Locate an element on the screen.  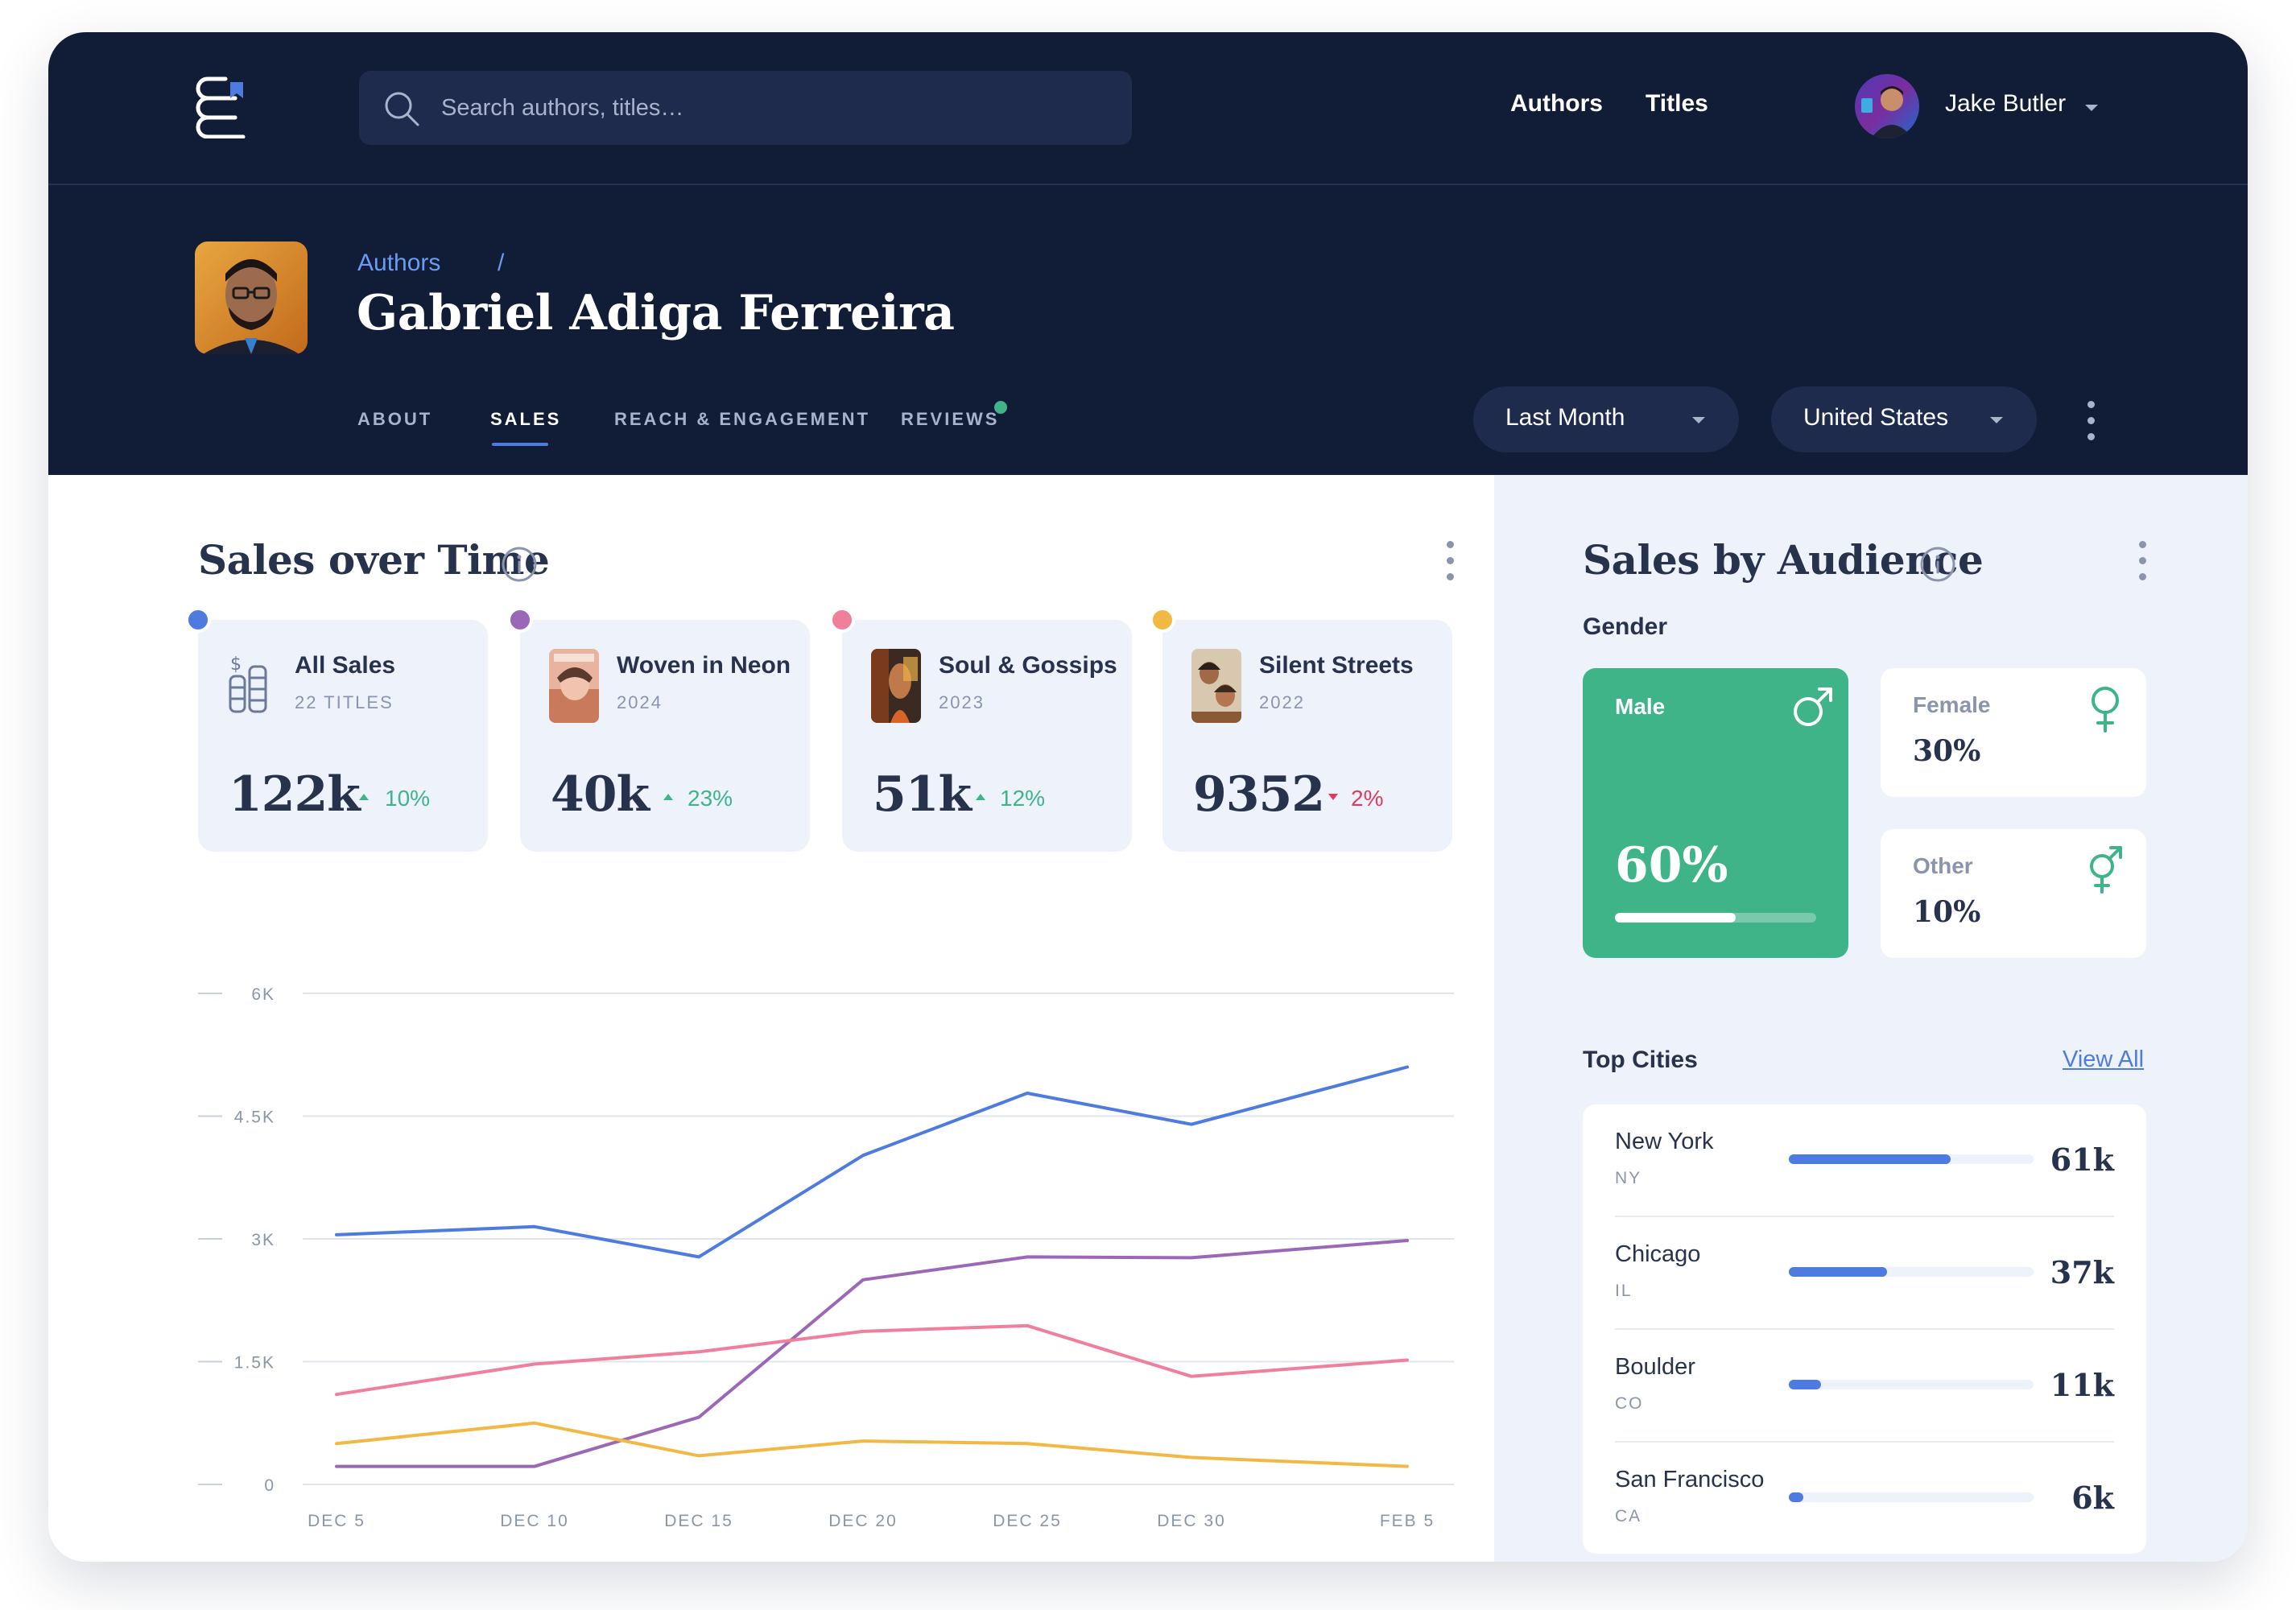
coins-icon: $ is located at coordinates (248, 683).